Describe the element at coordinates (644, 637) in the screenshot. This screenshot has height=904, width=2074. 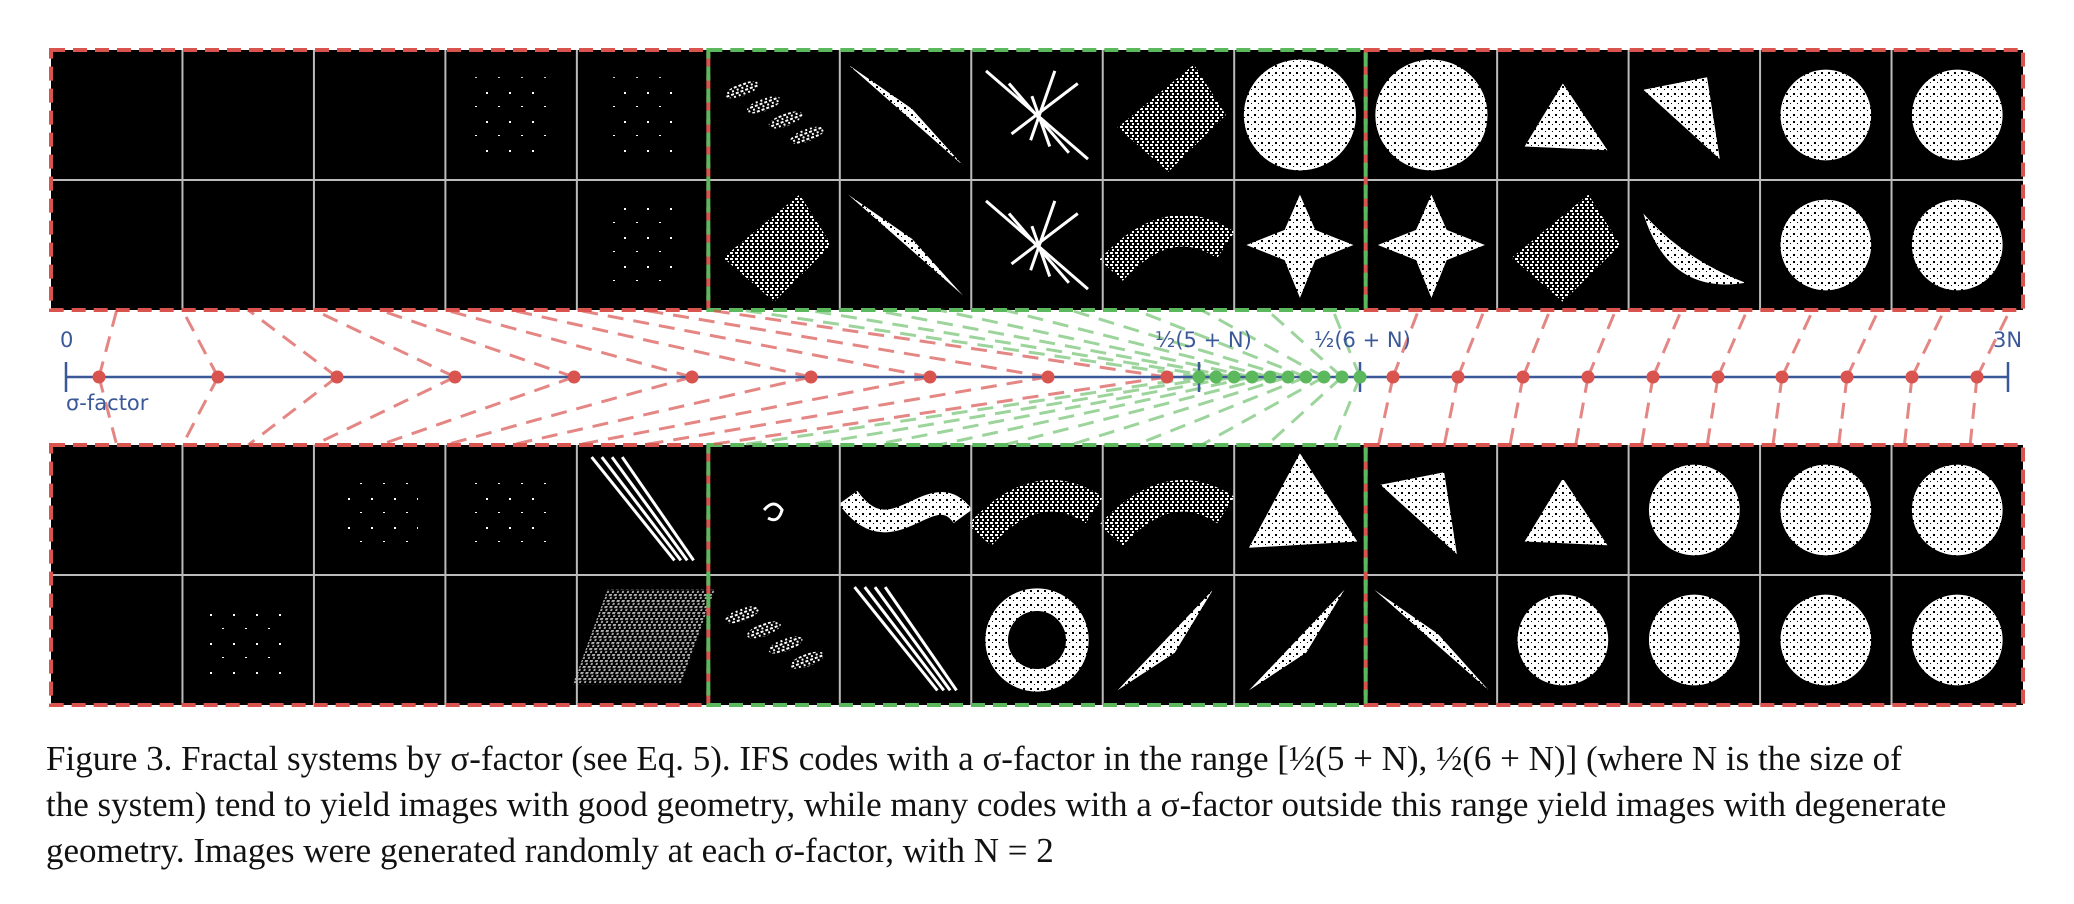
I see `fractal-dots` at that location.